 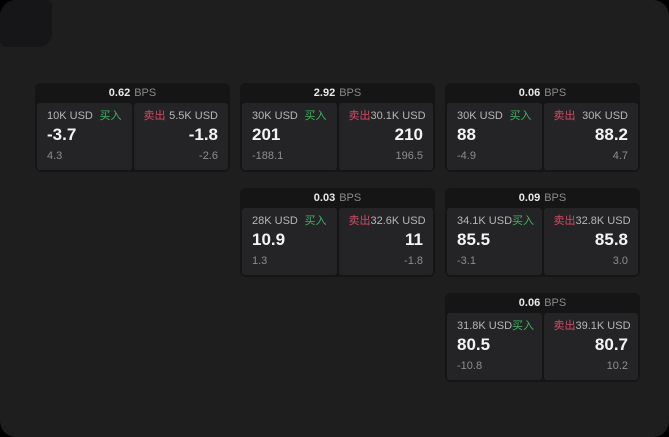 I want to click on sell-pane: 卖出 30.1K USD 210 196.5, so click(x=385, y=136).